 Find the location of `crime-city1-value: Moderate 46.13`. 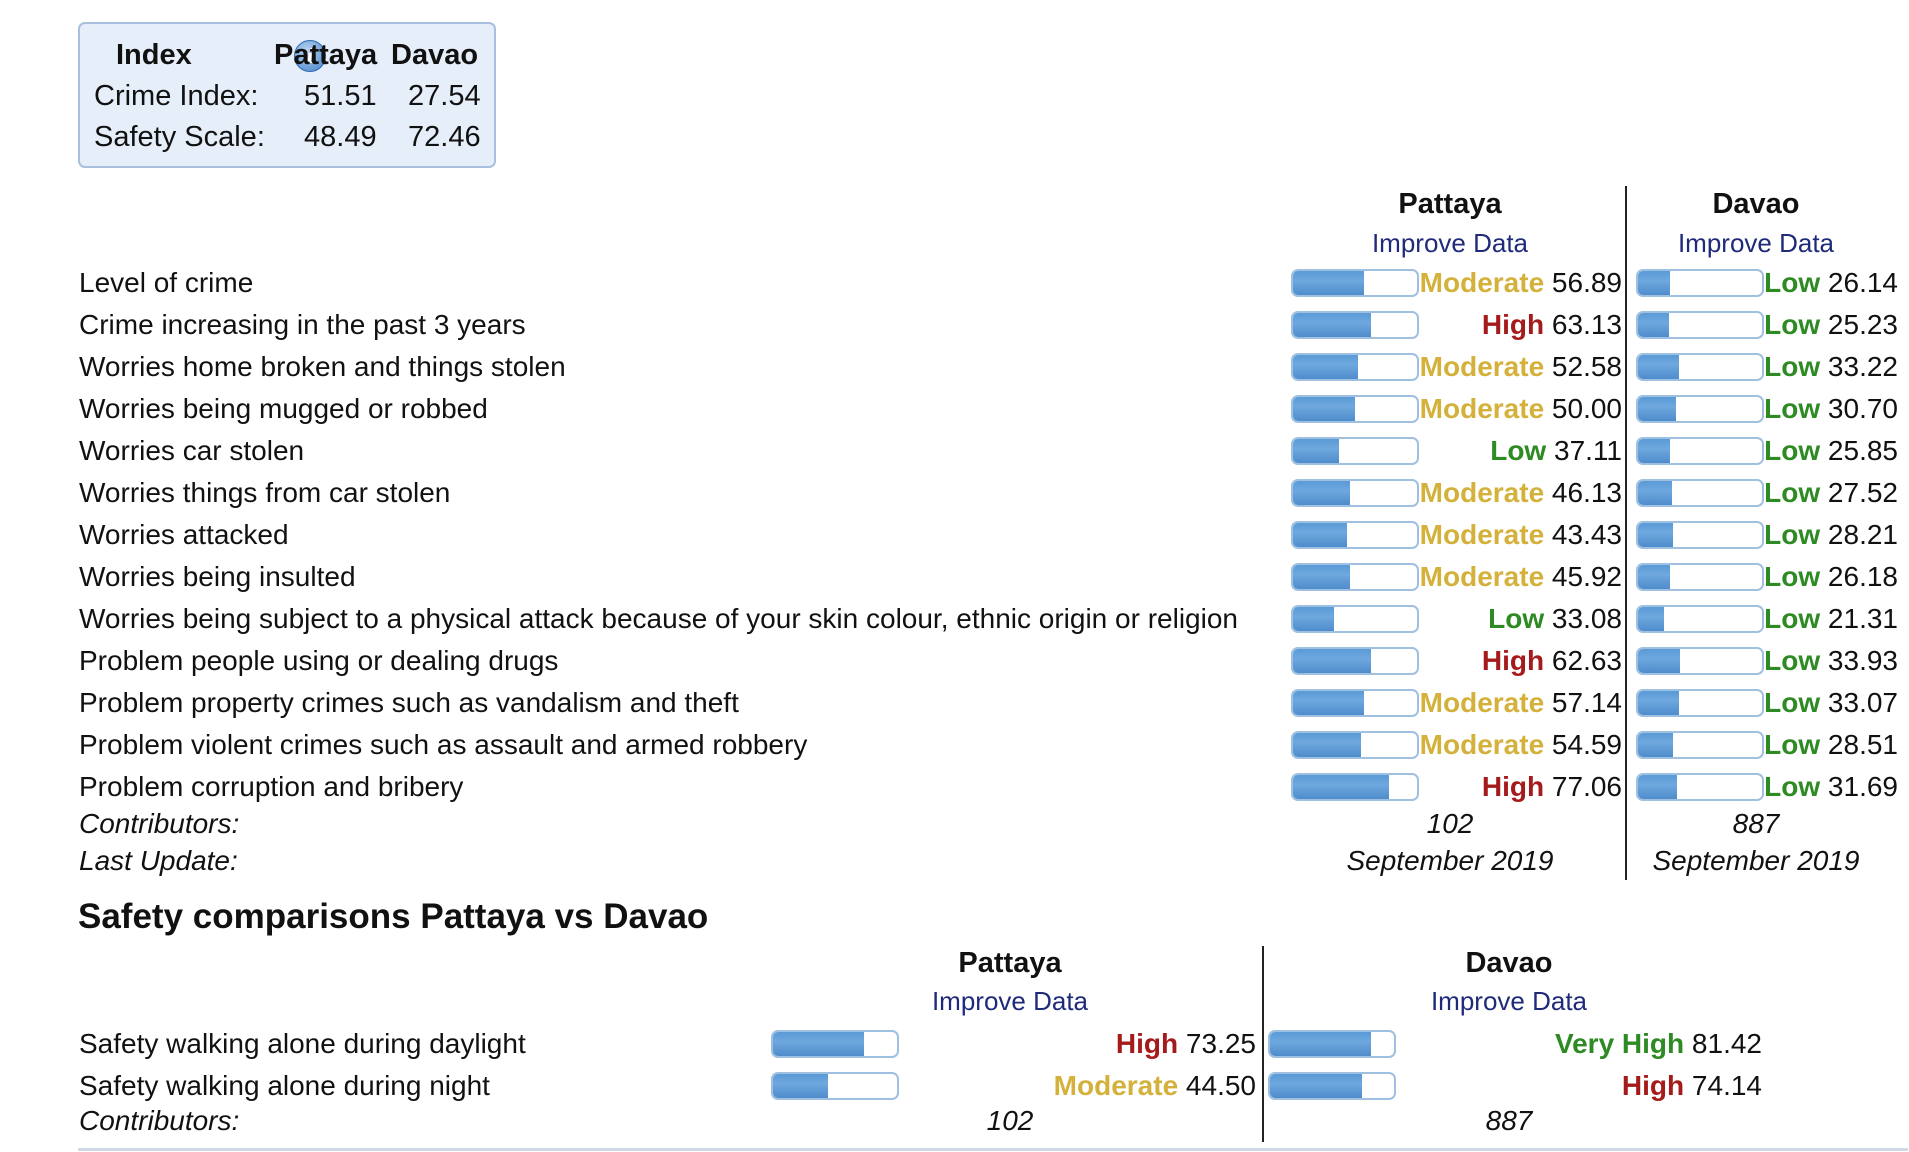

crime-city1-value: Moderate 46.13 is located at coordinates (1521, 493).